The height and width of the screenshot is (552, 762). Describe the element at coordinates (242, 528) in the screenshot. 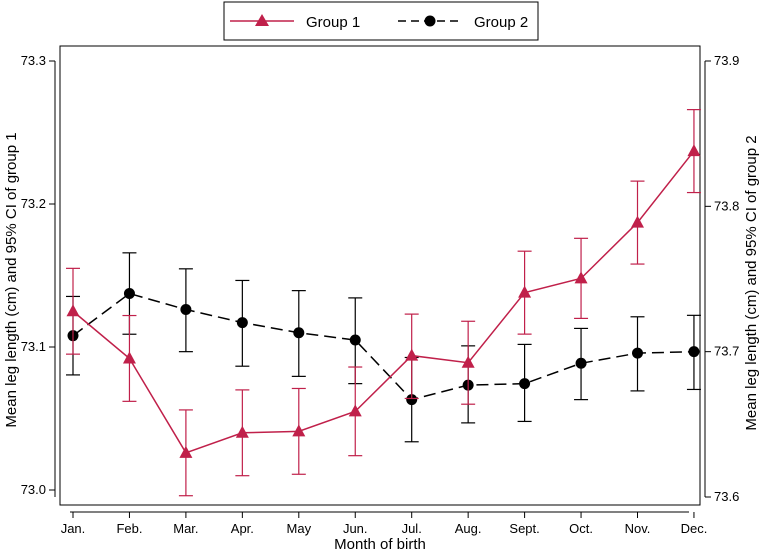

I see `x-tick-label: Apr.` at that location.